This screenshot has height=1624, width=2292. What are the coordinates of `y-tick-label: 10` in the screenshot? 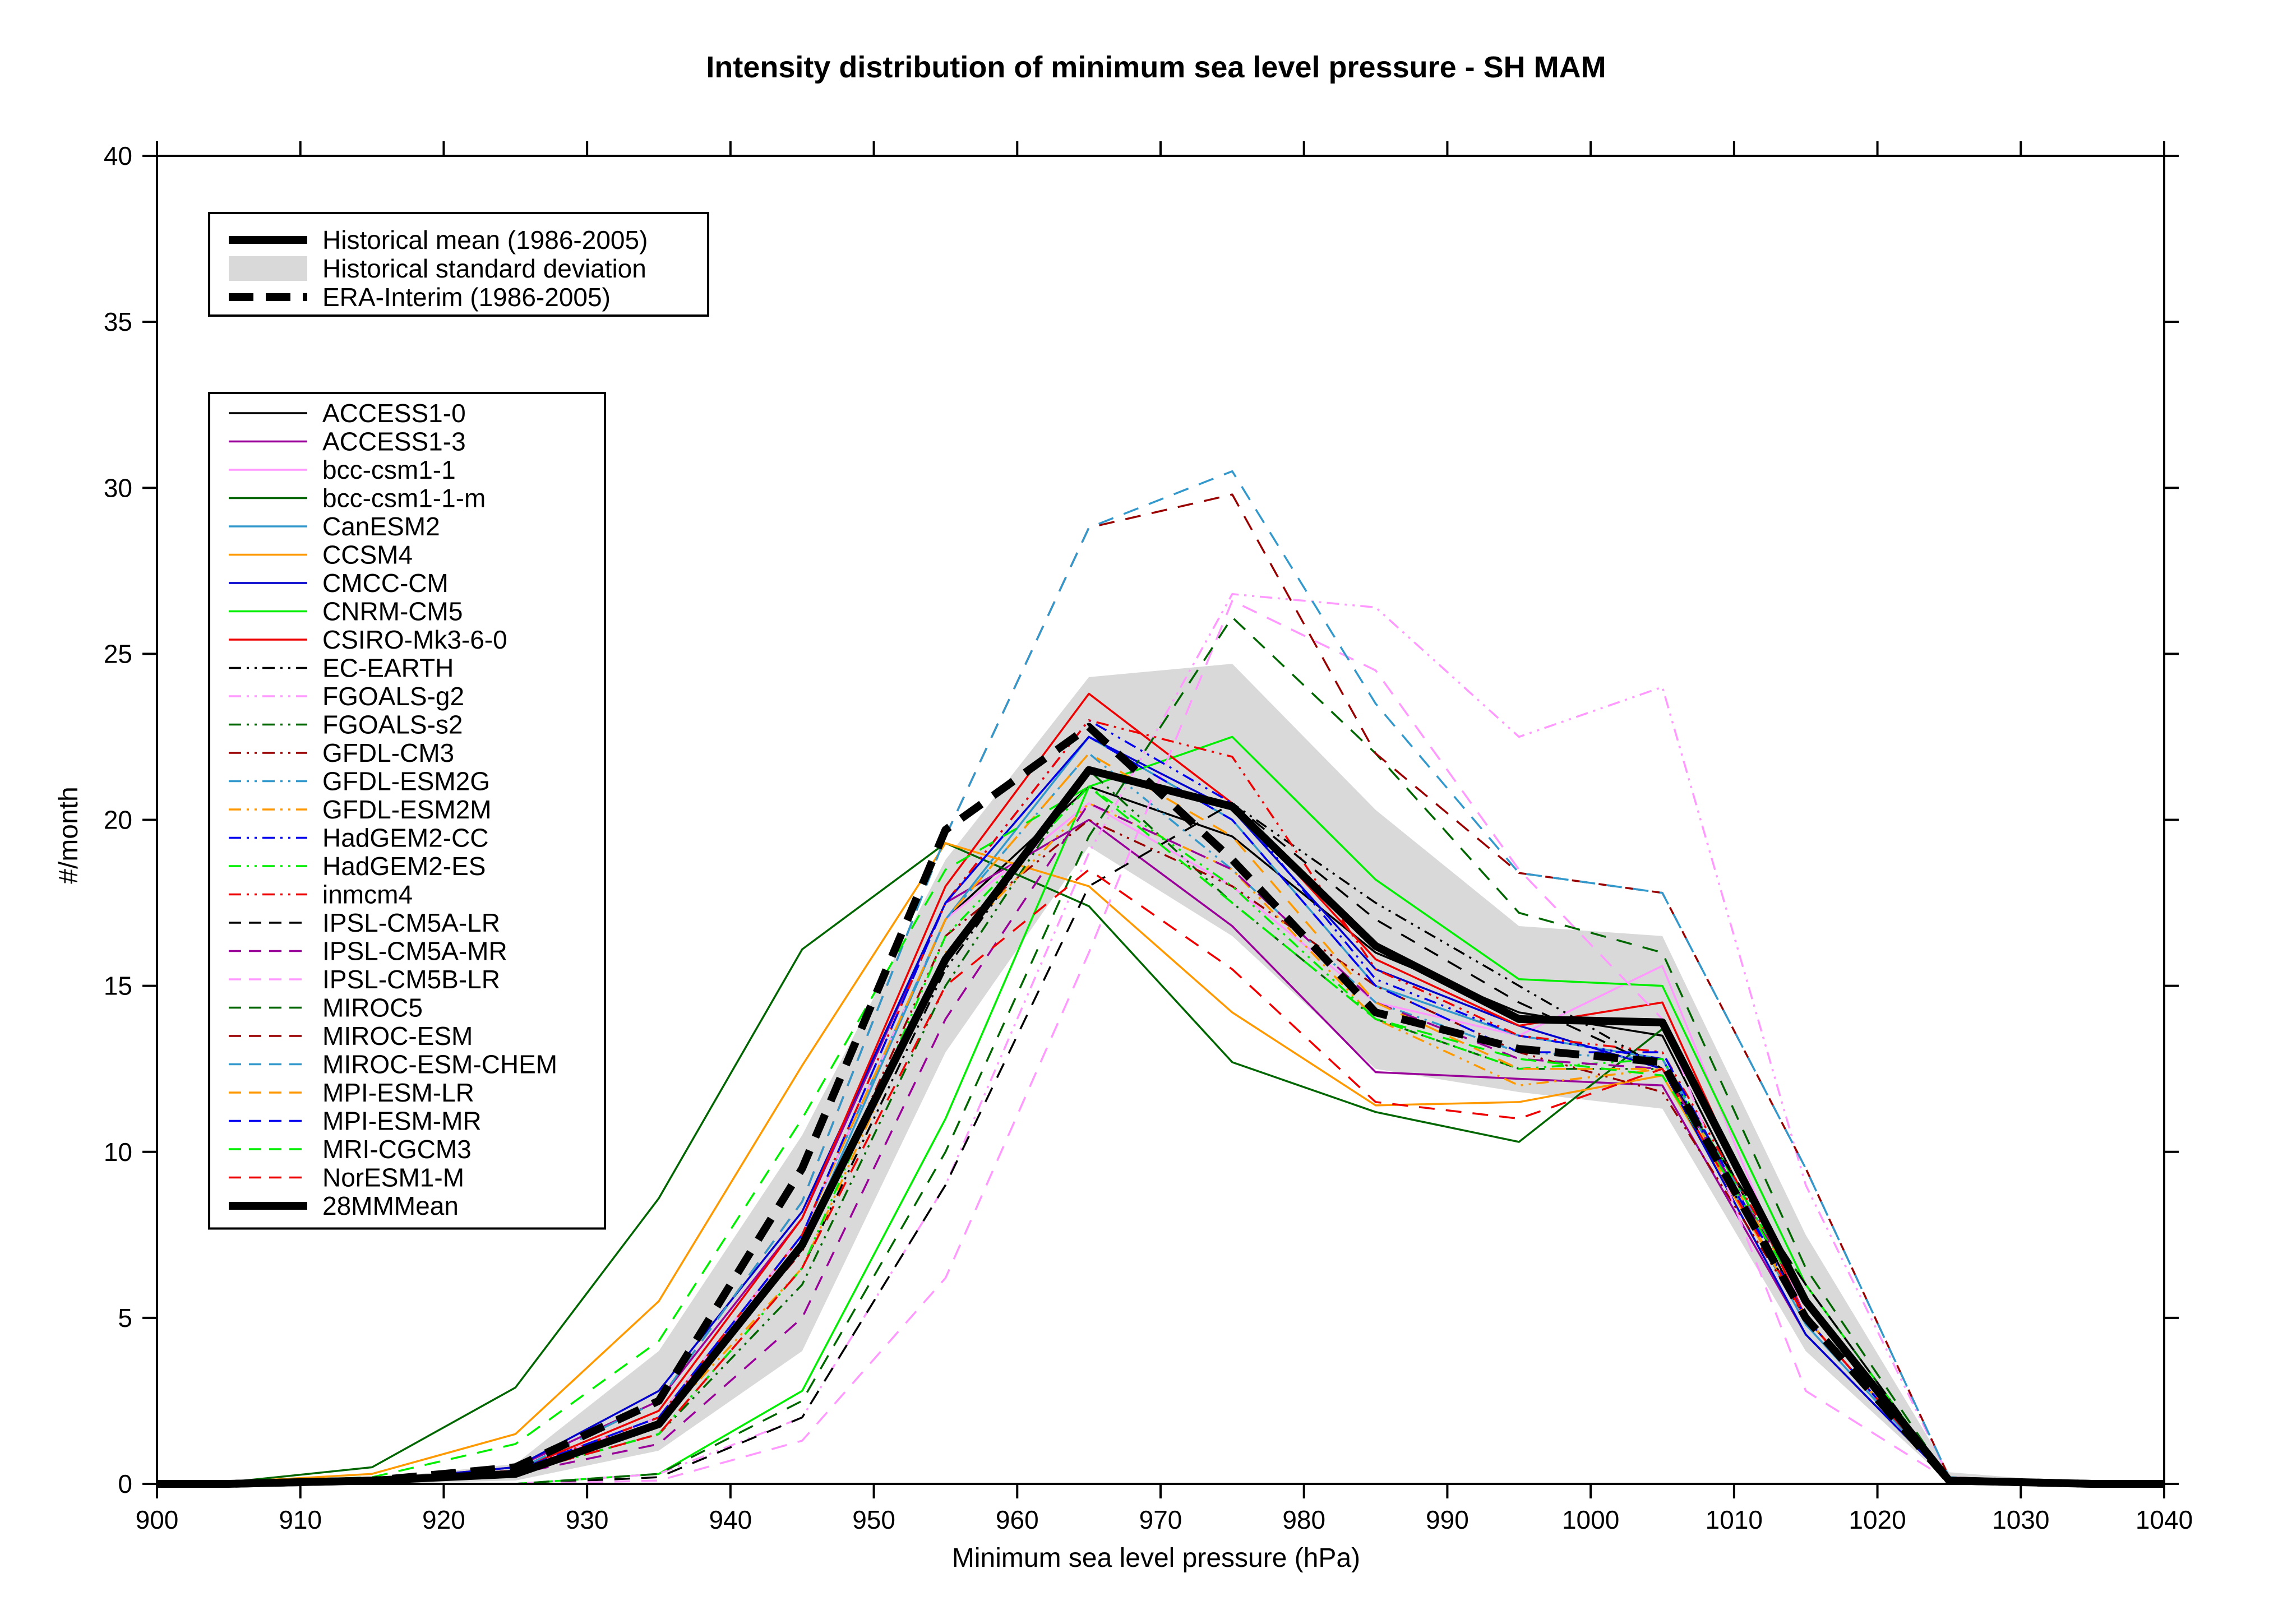 It's located at (118, 1152).